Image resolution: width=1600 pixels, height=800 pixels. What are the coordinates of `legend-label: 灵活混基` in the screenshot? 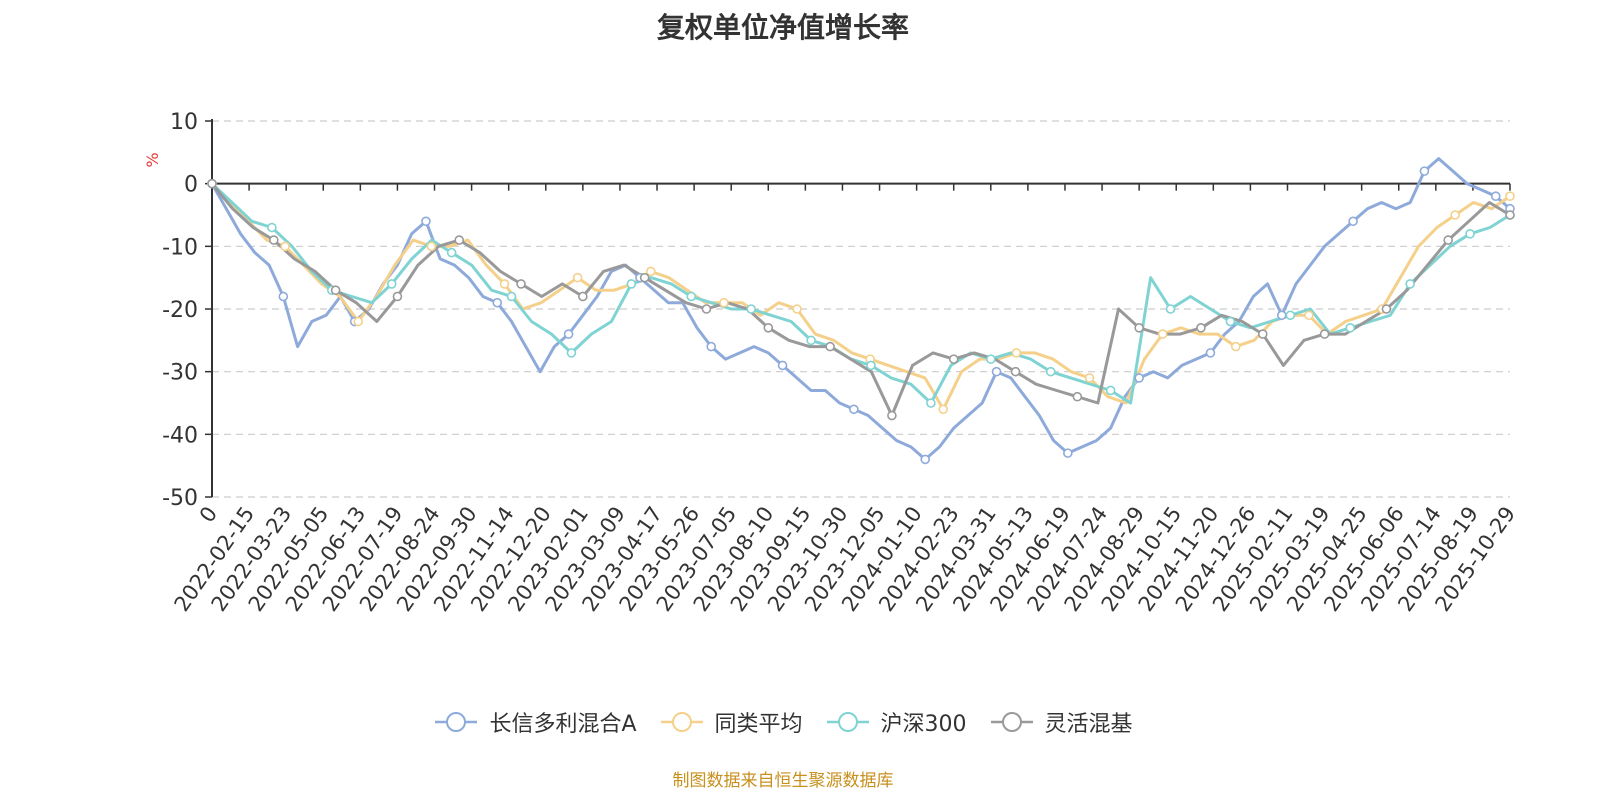 It's located at (1088, 724).